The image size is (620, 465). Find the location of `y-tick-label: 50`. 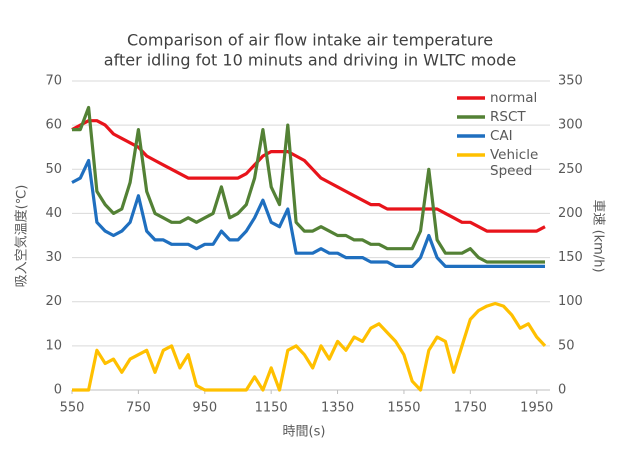

y-tick-label: 50 is located at coordinates (53, 169).